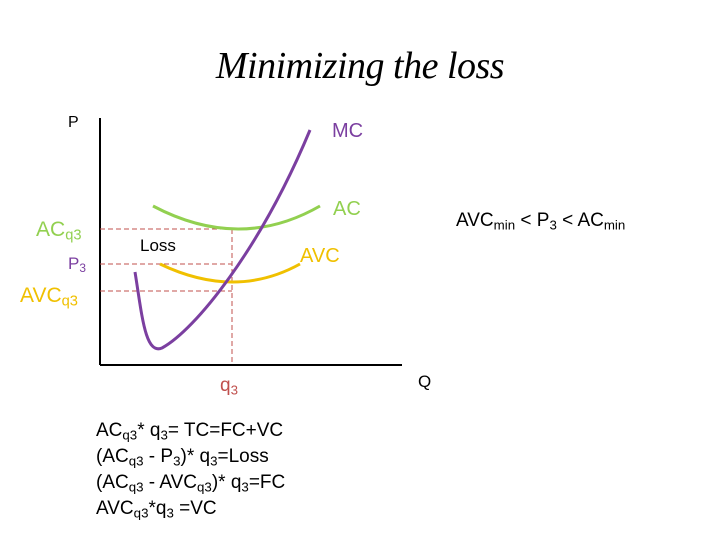 This screenshot has width=720, height=540. I want to click on mc-label: MC, so click(348, 131).